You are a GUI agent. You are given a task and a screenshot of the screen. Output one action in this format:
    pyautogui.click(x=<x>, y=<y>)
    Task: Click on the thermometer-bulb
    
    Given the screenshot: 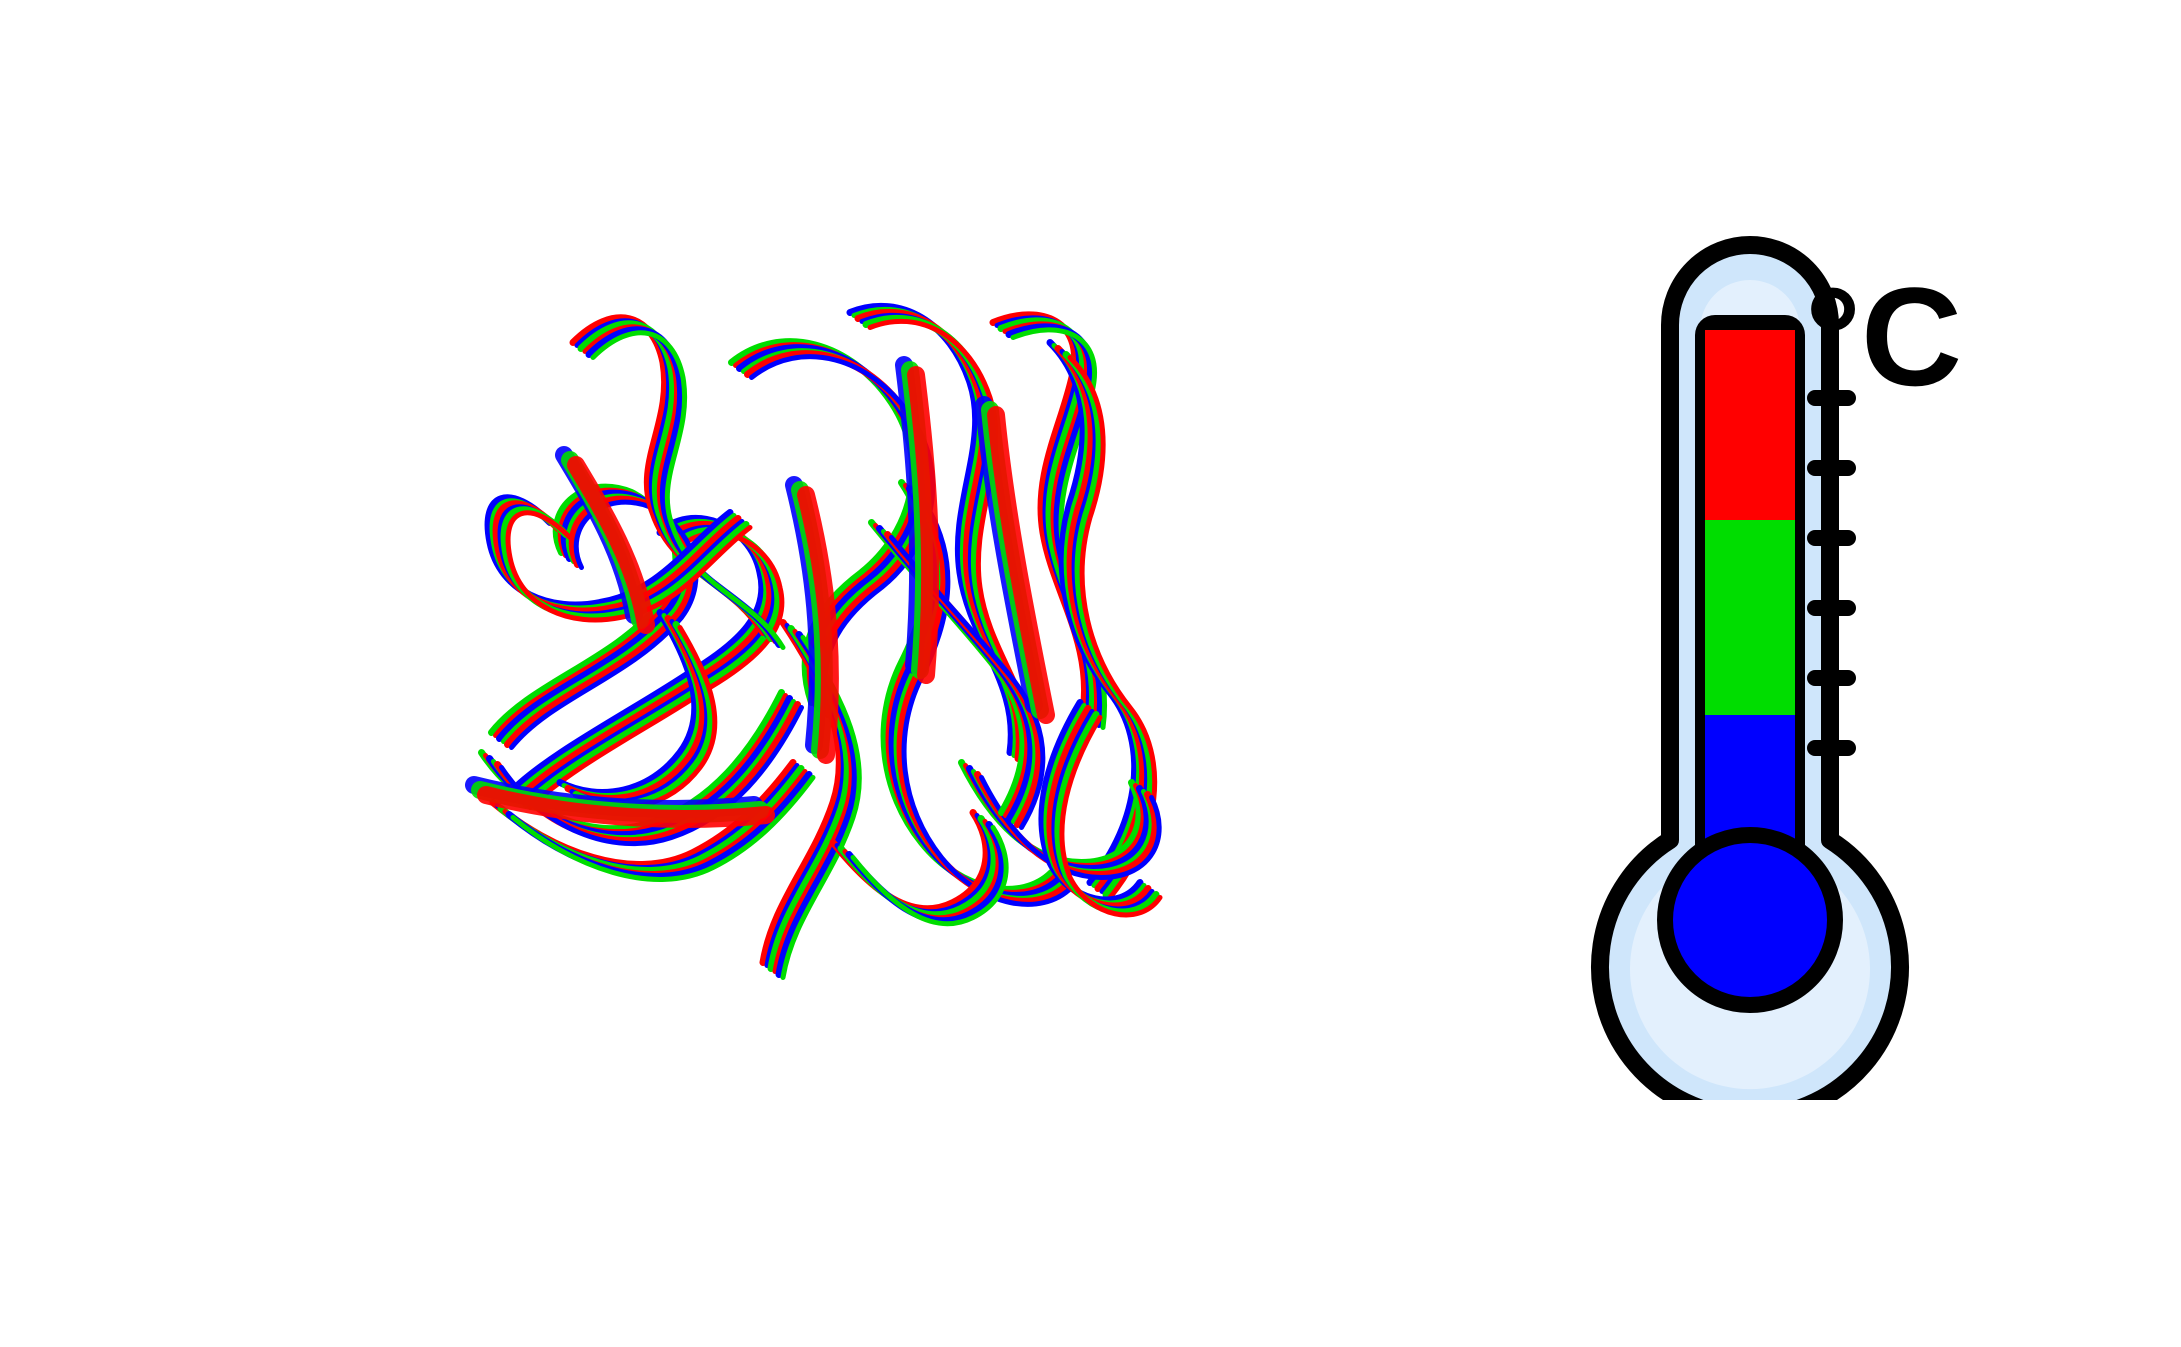 What is the action you would take?
    pyautogui.click(x=1750, y=920)
    